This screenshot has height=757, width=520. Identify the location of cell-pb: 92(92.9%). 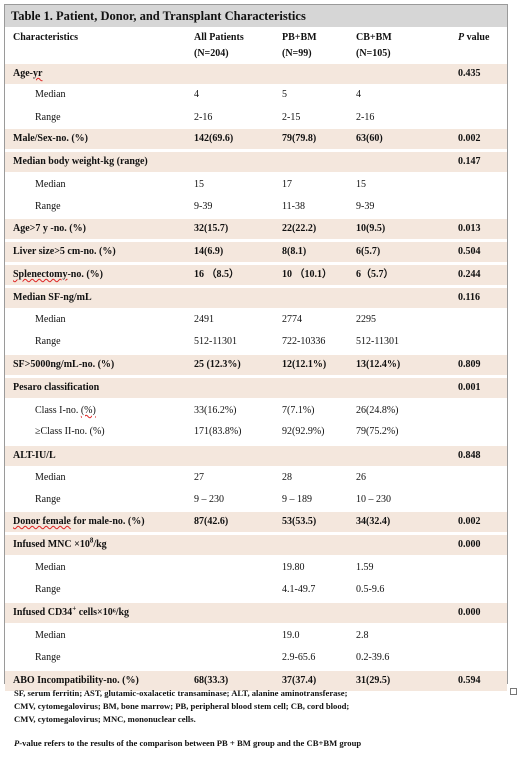
(303, 431).